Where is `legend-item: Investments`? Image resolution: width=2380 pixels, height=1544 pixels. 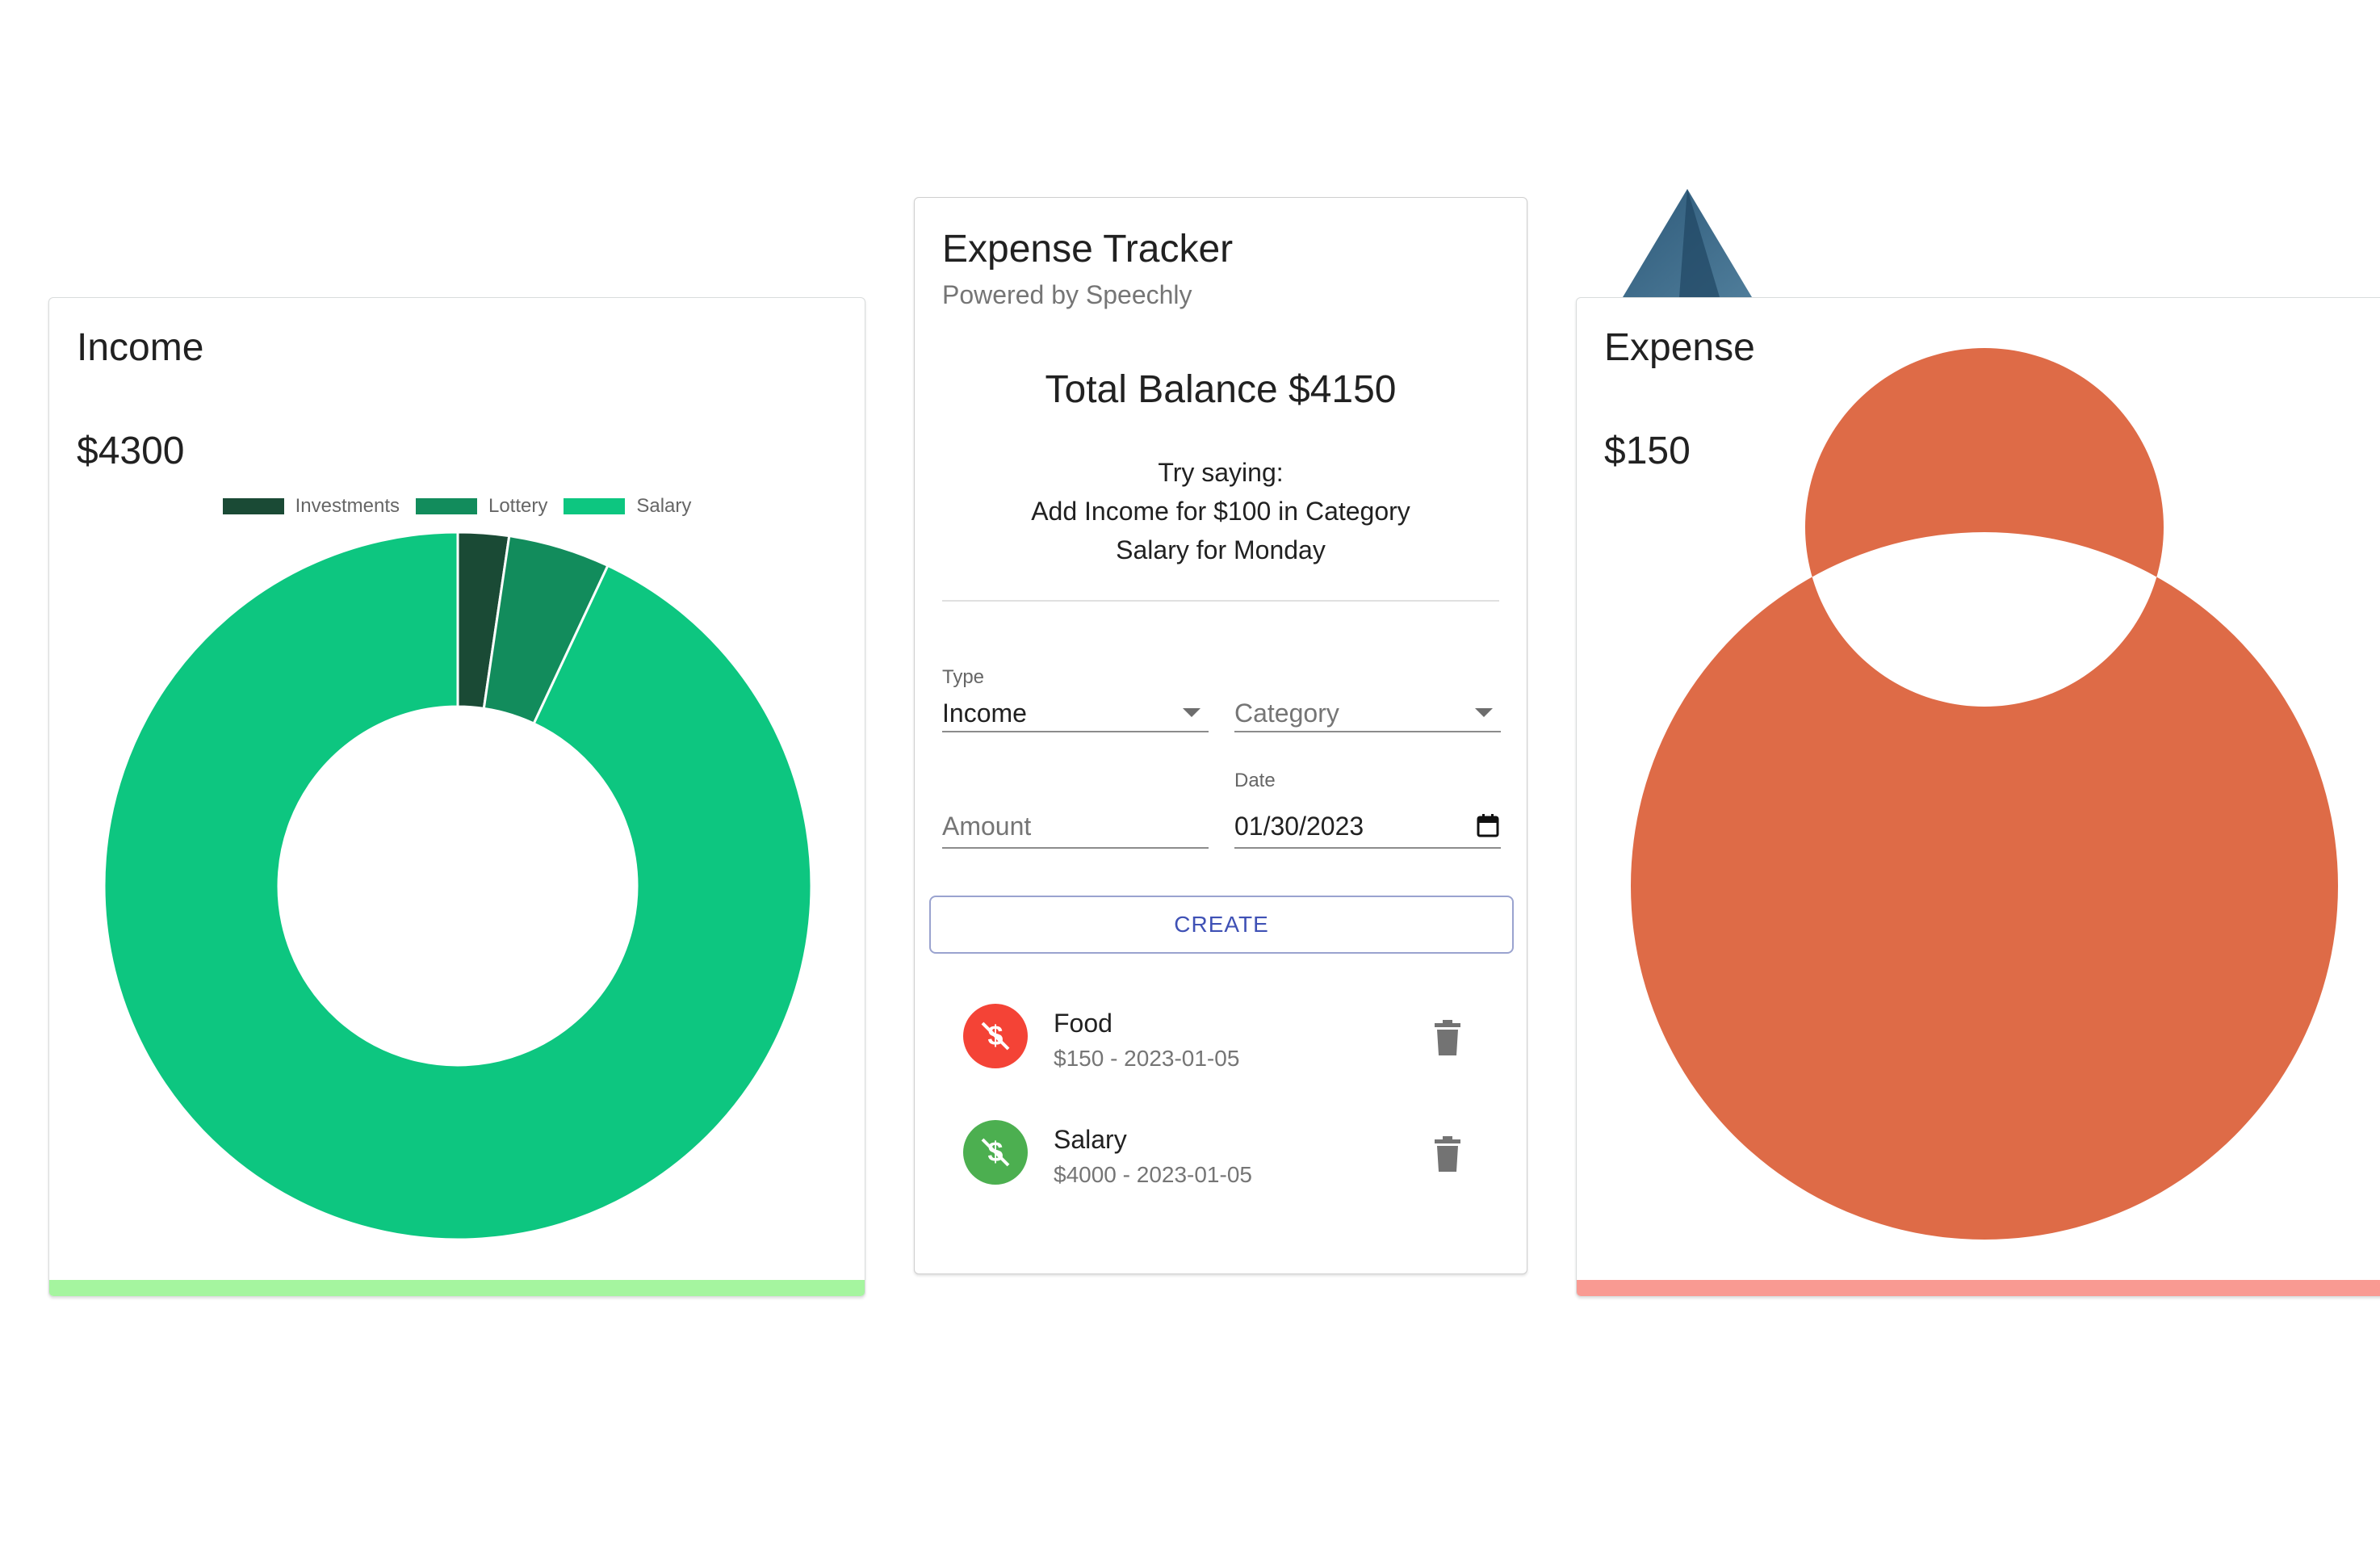
legend-item: Investments is located at coordinates (311, 506).